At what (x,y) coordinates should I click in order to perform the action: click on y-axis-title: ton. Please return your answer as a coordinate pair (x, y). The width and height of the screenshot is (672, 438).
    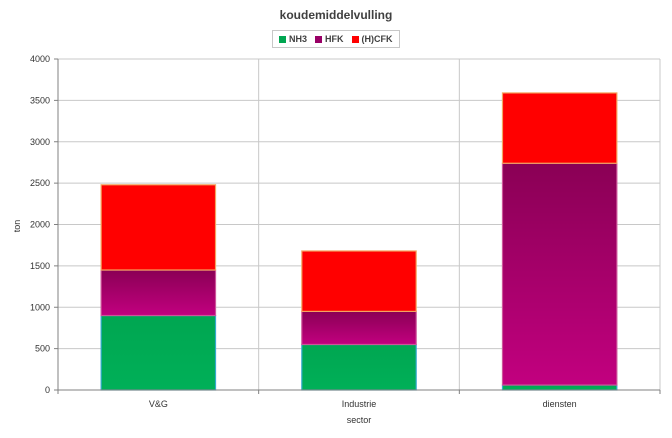
    Looking at the image, I should click on (17, 226).